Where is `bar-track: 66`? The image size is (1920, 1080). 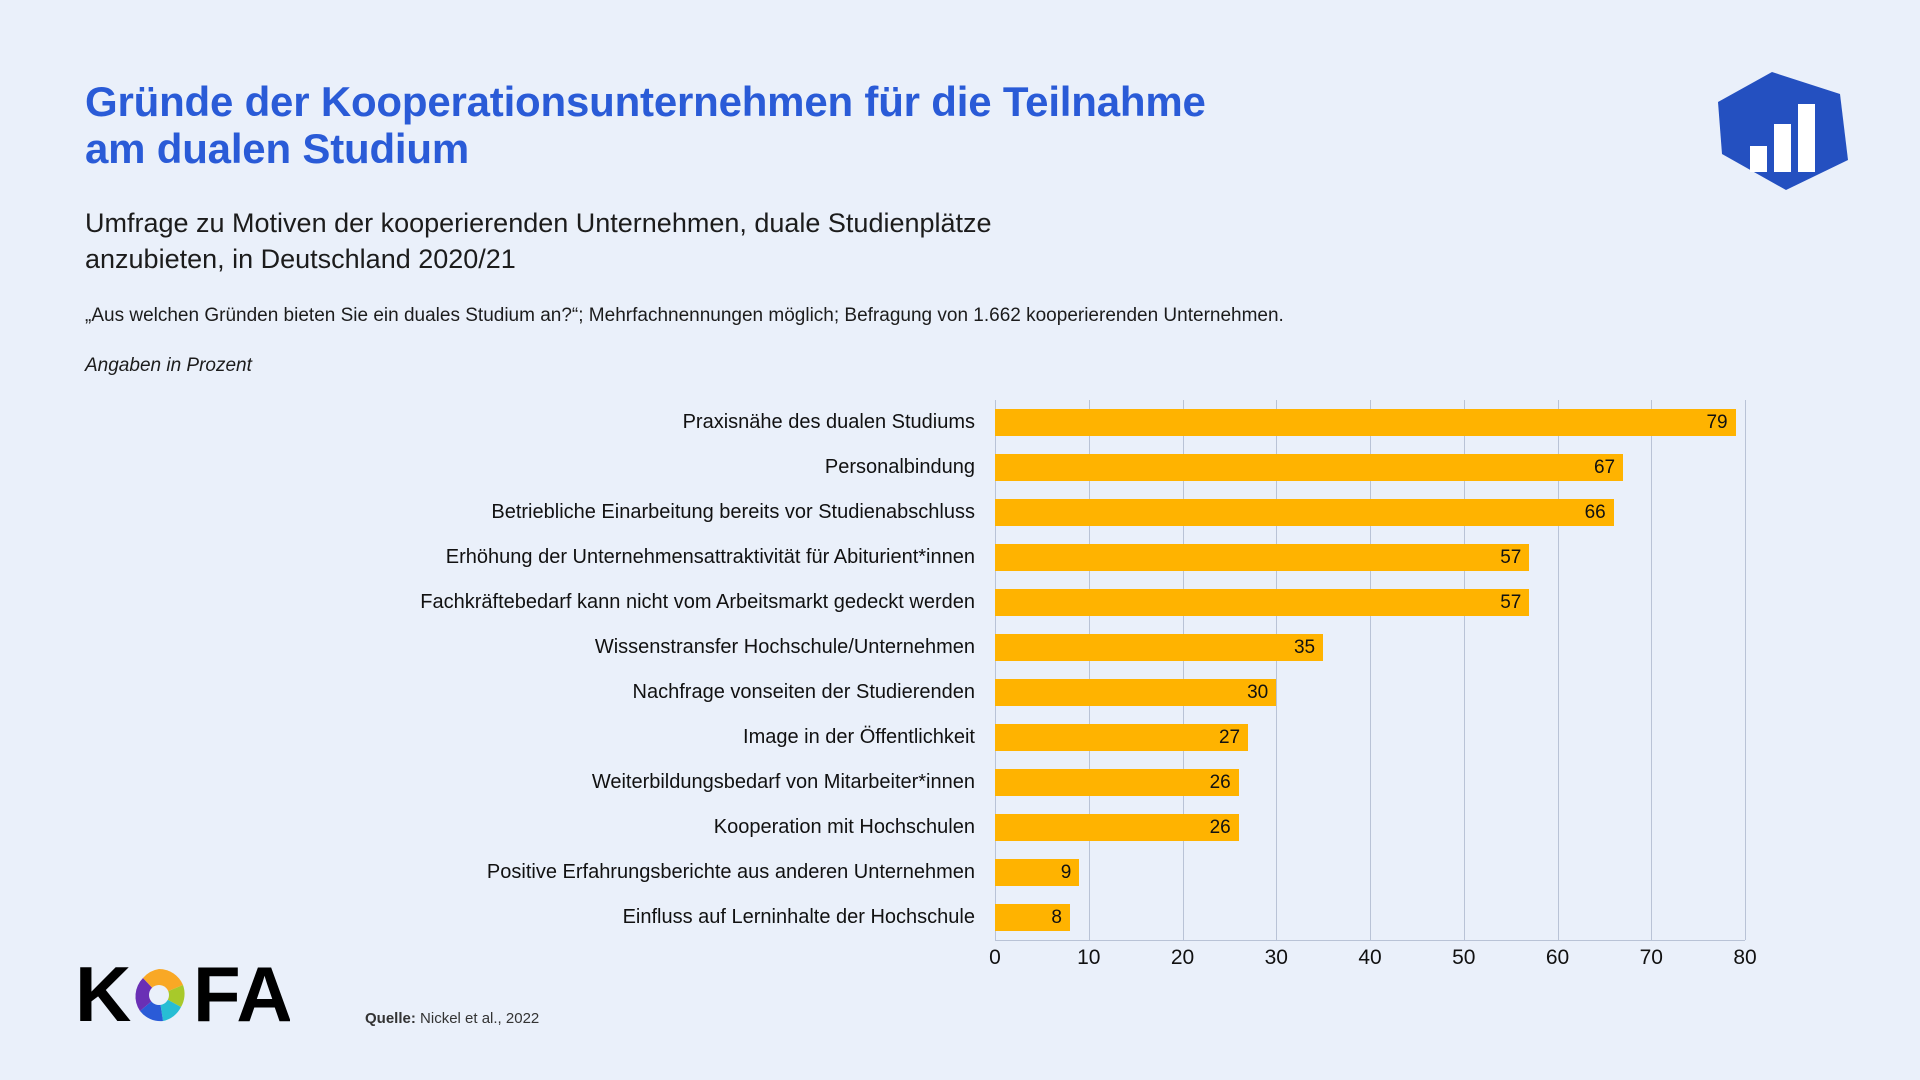
bar-track: 66 is located at coordinates (1370, 512).